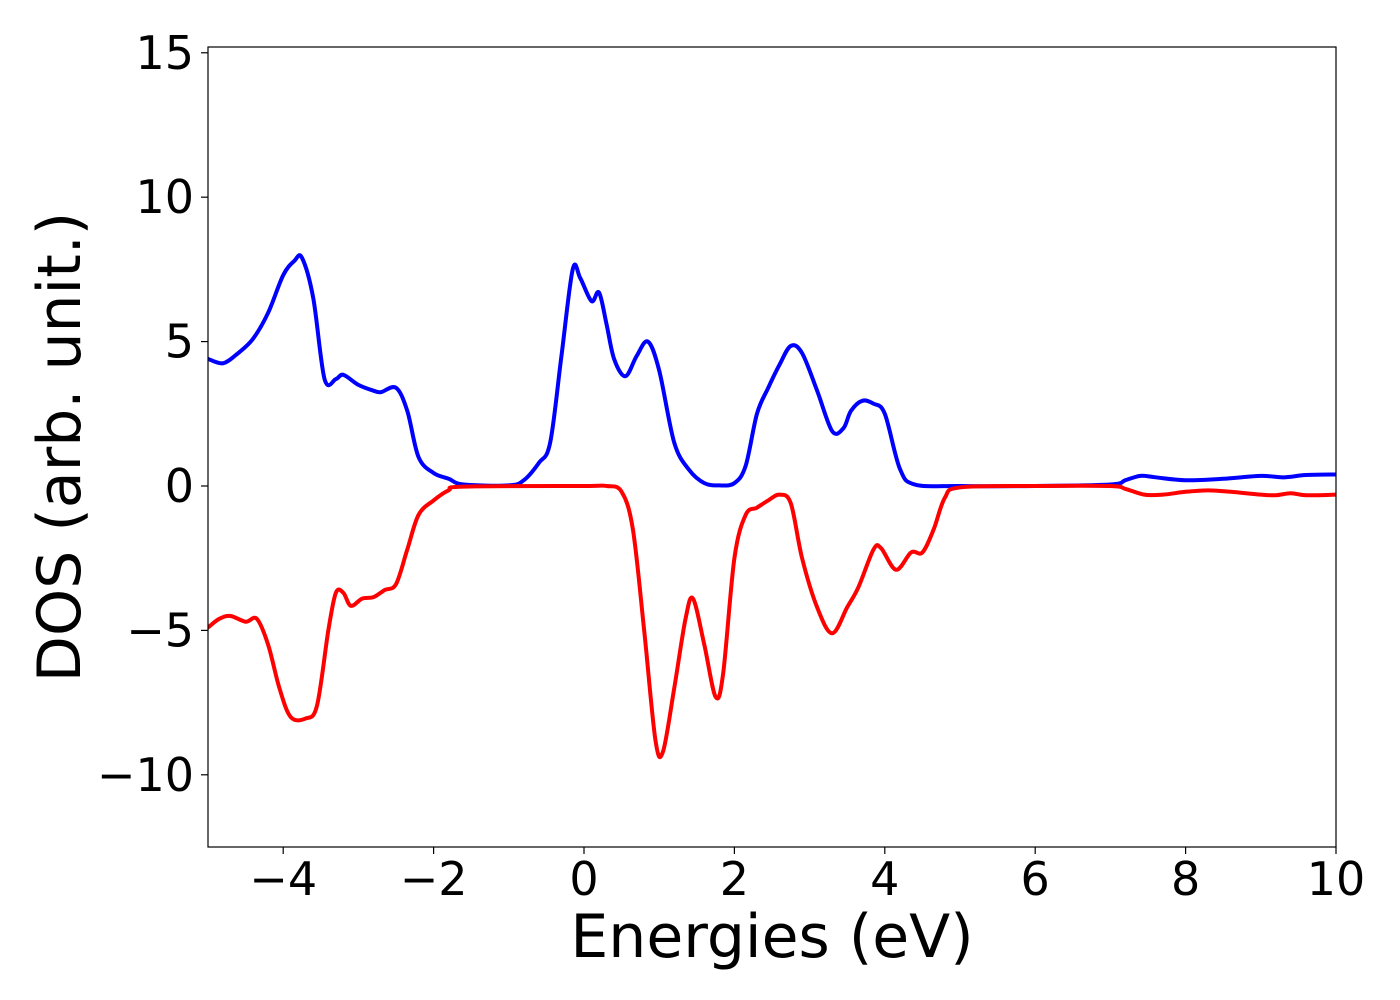 This screenshot has width=1400, height=1000. I want to click on x-tick-label: 10, so click(1336, 879).